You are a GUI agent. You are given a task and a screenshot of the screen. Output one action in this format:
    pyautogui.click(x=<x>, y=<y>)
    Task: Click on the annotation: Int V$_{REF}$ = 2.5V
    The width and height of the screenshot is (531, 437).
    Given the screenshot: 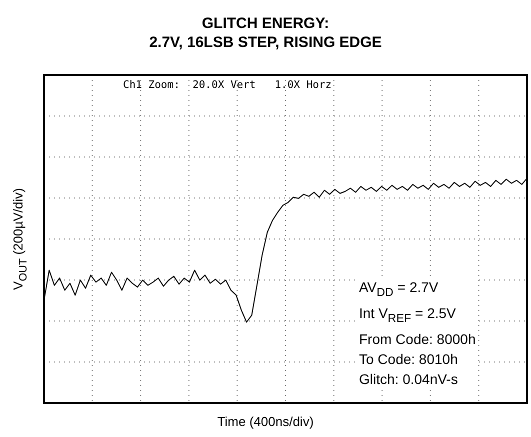 What is the action you would take?
    pyautogui.click(x=408, y=315)
    